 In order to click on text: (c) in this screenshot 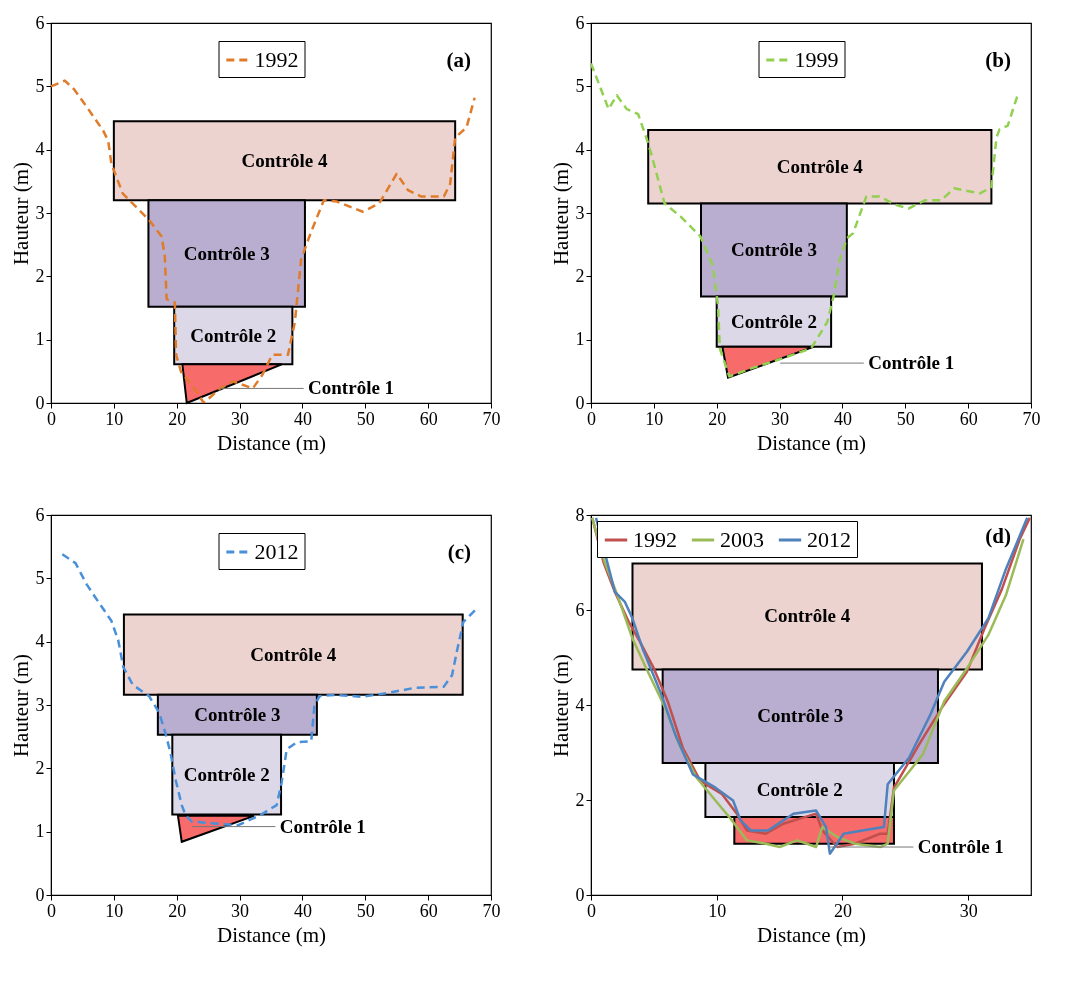, I will do `click(459, 552)`.